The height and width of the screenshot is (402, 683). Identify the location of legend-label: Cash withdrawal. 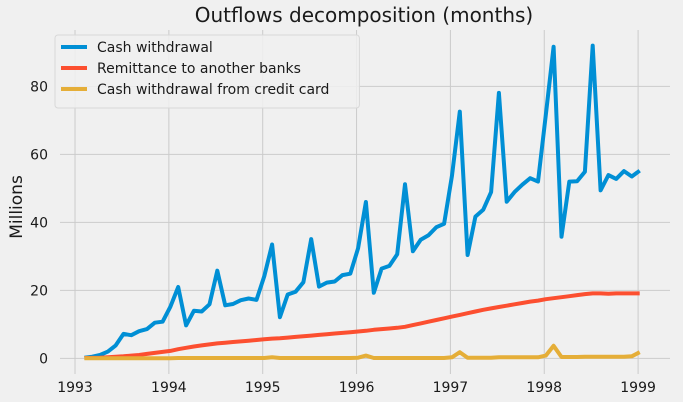
(155, 48).